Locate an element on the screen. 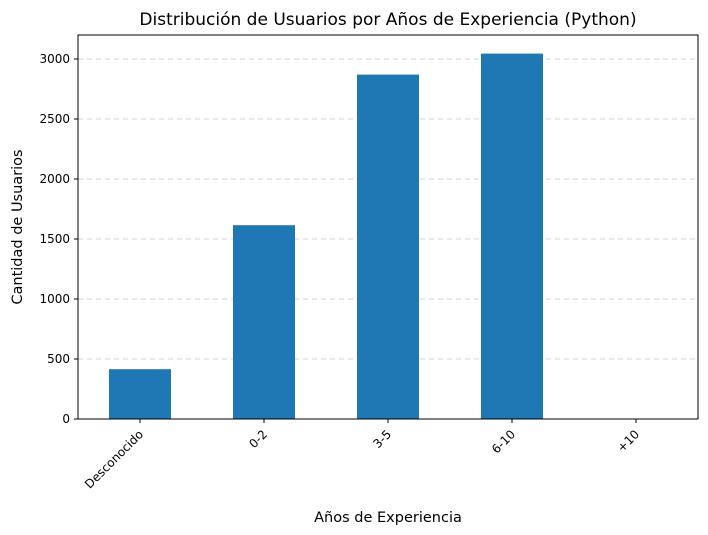  y-tick-label: 2500 is located at coordinates (54, 119).